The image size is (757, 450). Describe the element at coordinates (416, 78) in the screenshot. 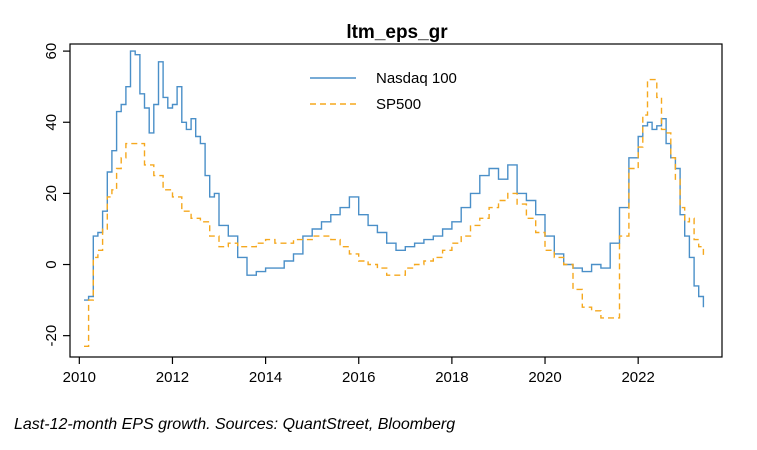

I see `legend-label: Nasdaq 100` at that location.